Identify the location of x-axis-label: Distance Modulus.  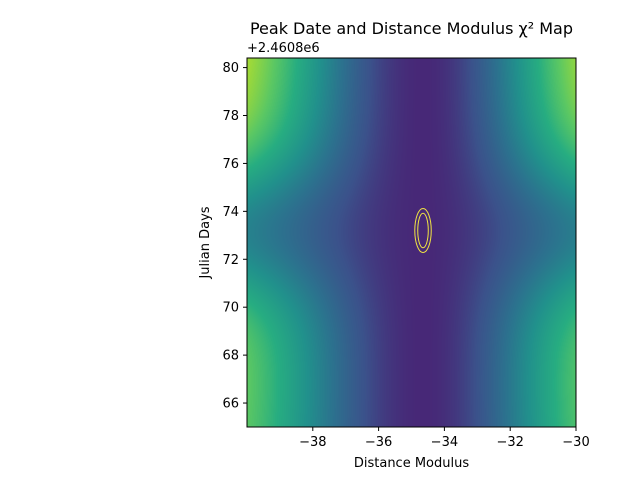
(411, 463).